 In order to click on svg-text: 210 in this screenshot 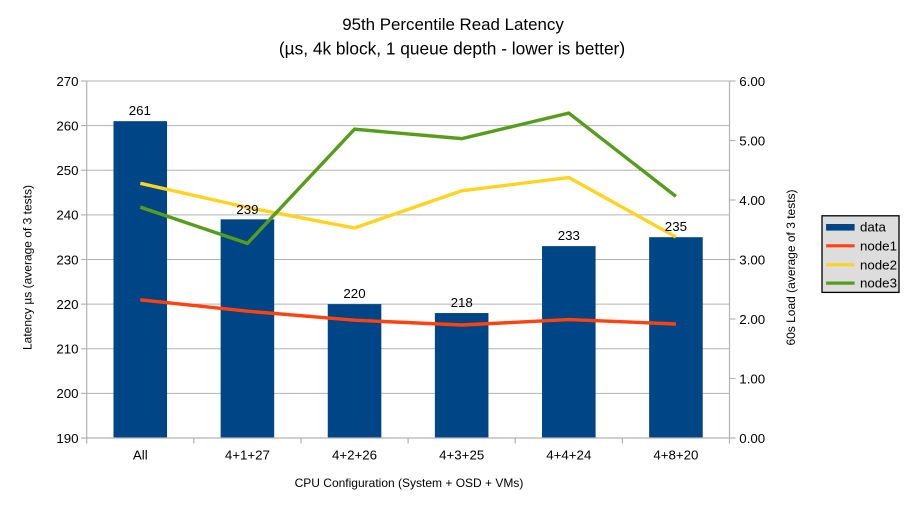, I will do `click(67, 349)`.